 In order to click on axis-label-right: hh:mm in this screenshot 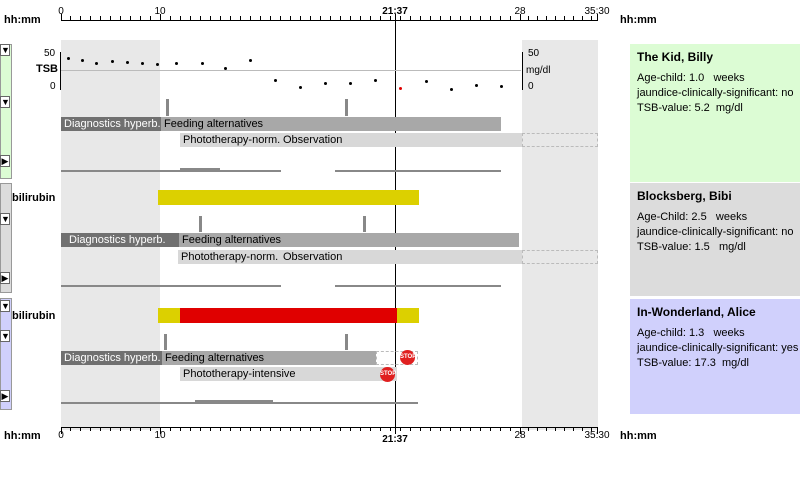, I will do `click(638, 20)`.